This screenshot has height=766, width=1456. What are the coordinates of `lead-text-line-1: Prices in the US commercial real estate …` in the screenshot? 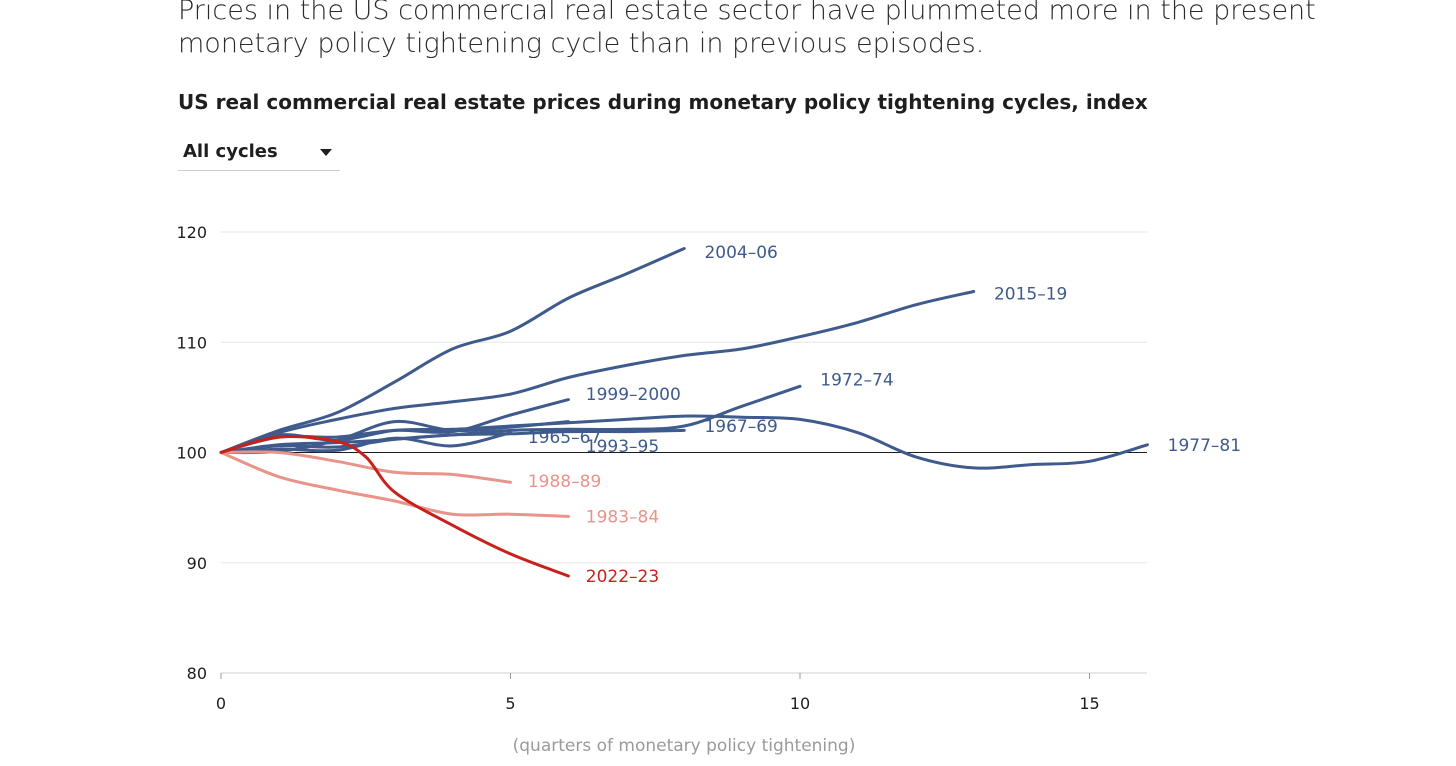 It's located at (747, 13).